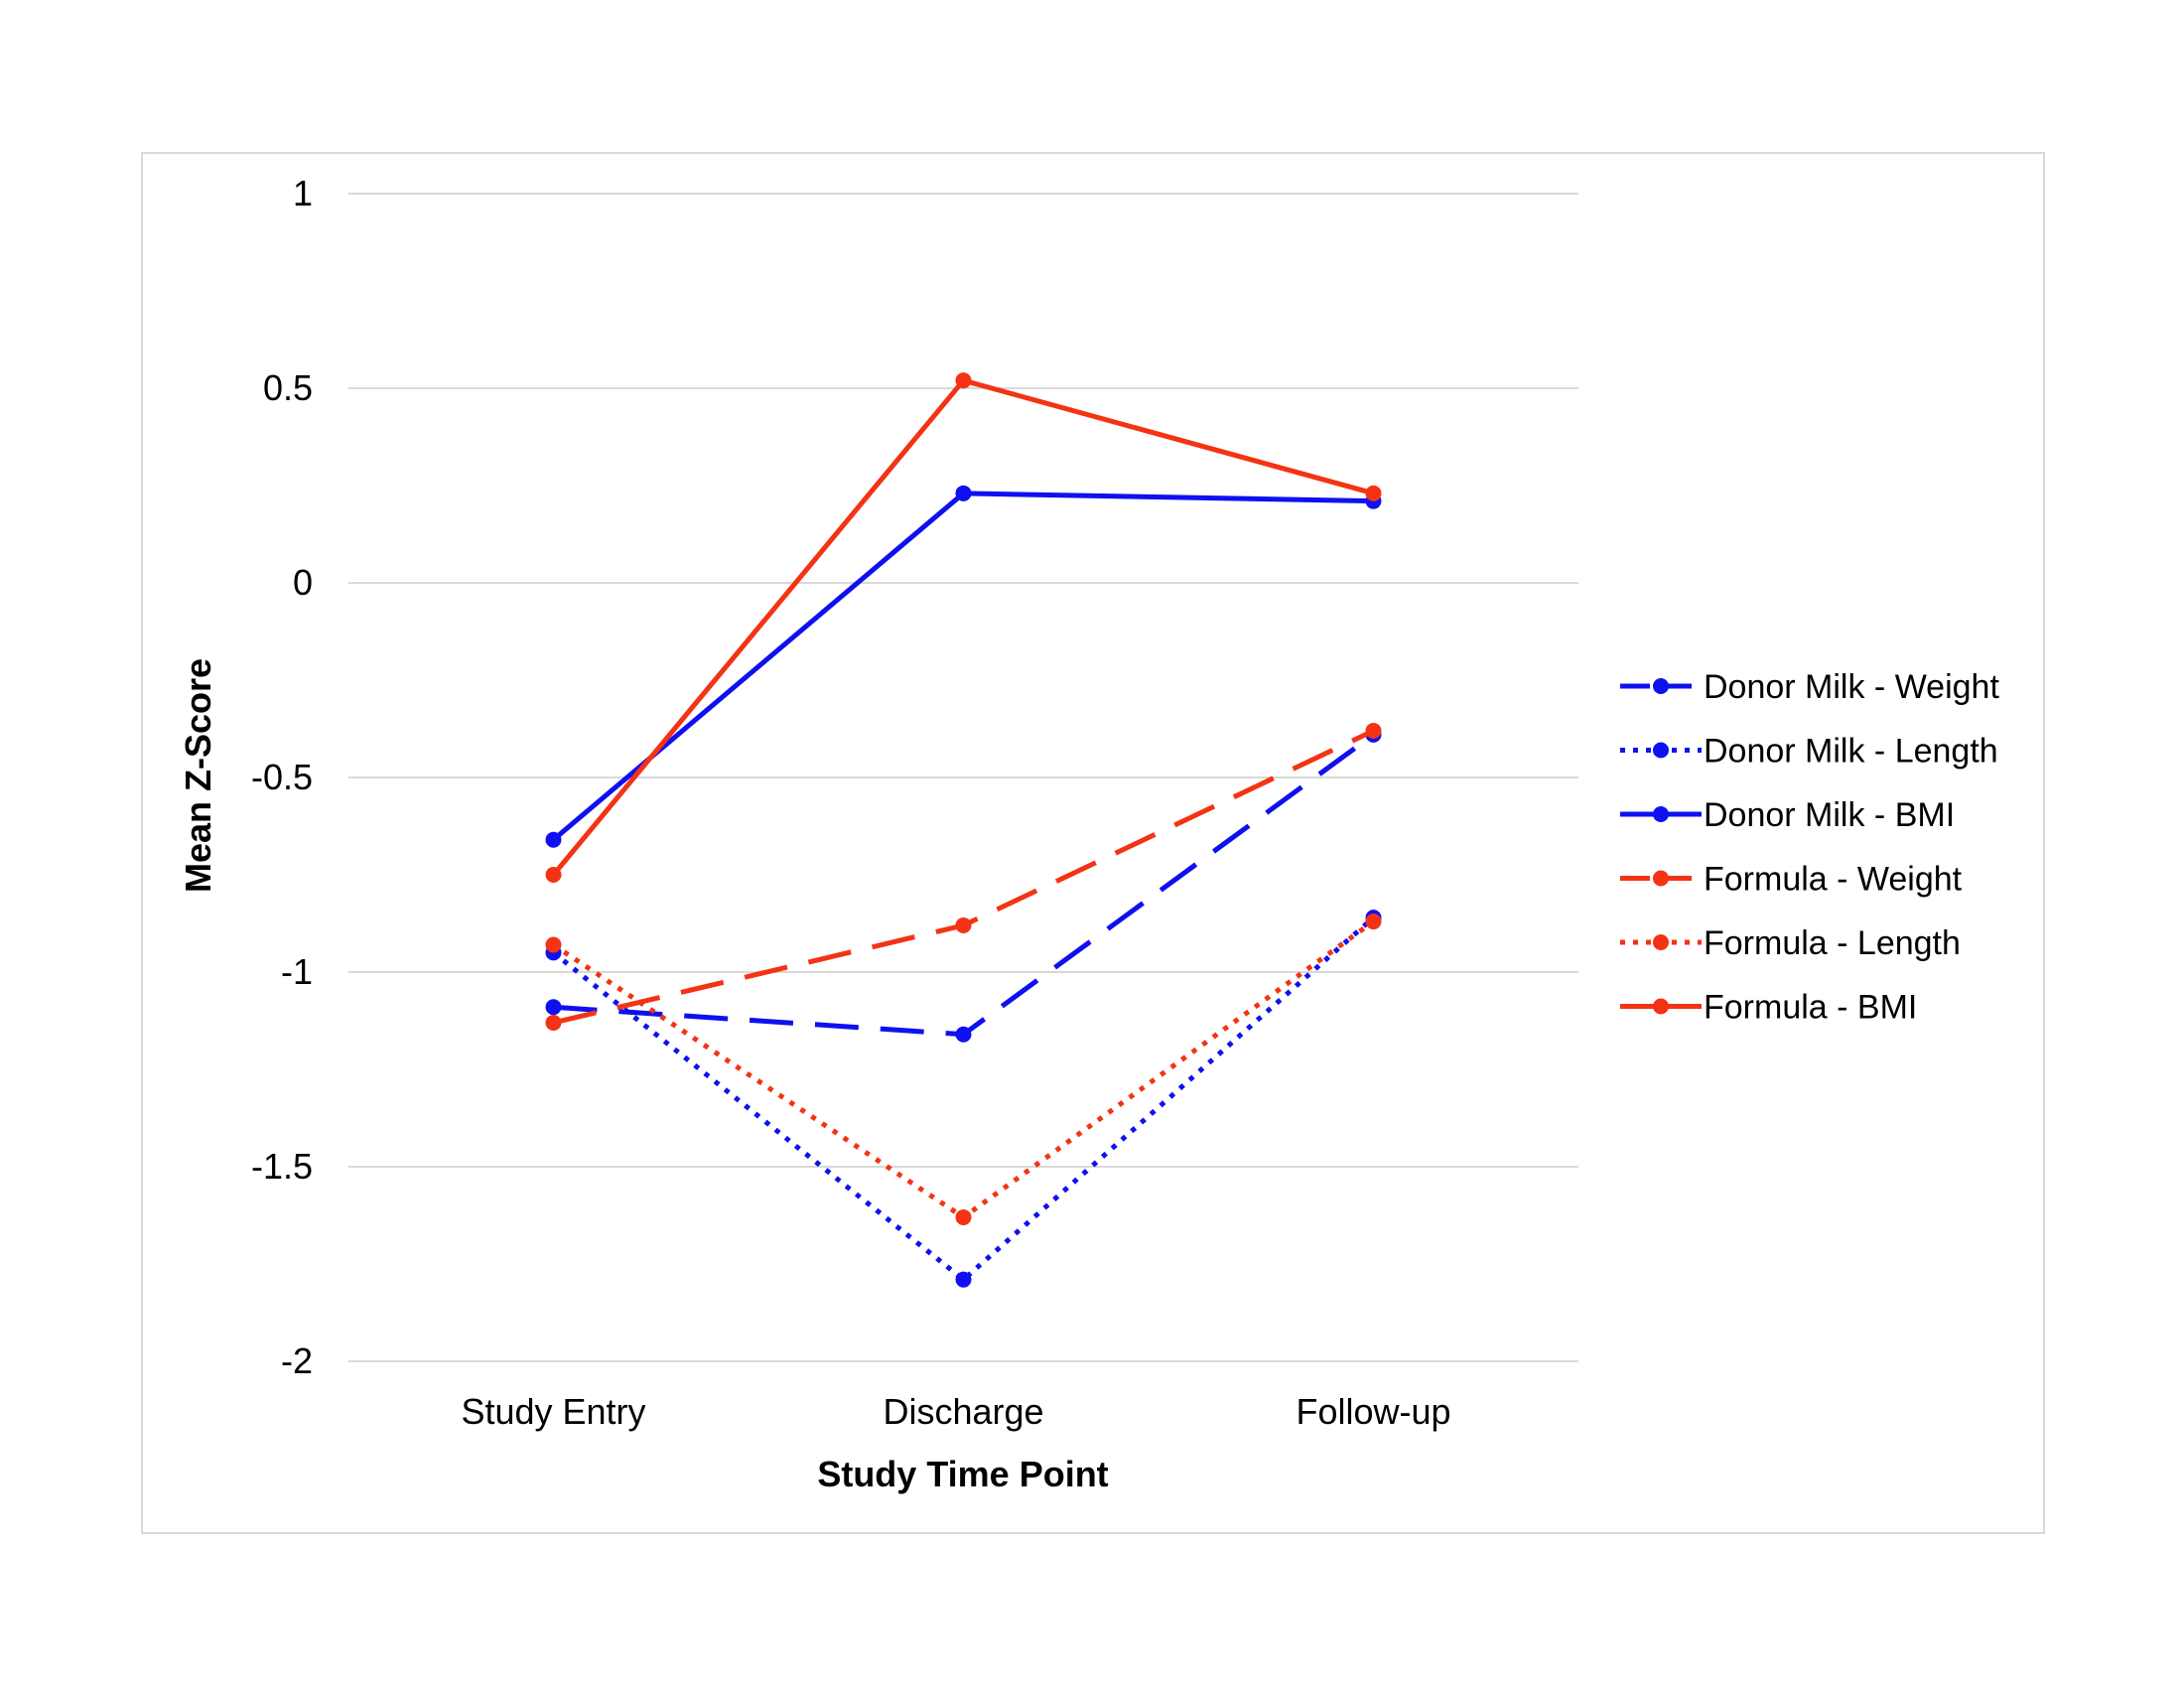 Image resolution: width=2184 pixels, height=1688 pixels. What do you see at coordinates (303, 582) in the screenshot?
I see `y-tick-label: 0` at bounding box center [303, 582].